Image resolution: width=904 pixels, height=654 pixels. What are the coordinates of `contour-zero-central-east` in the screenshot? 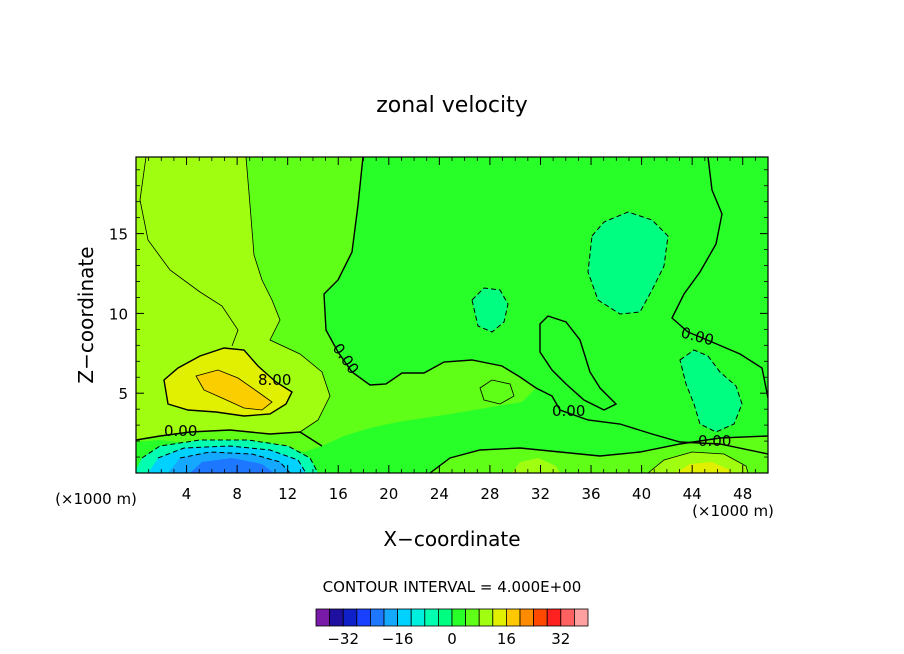 It's located at (651, 421).